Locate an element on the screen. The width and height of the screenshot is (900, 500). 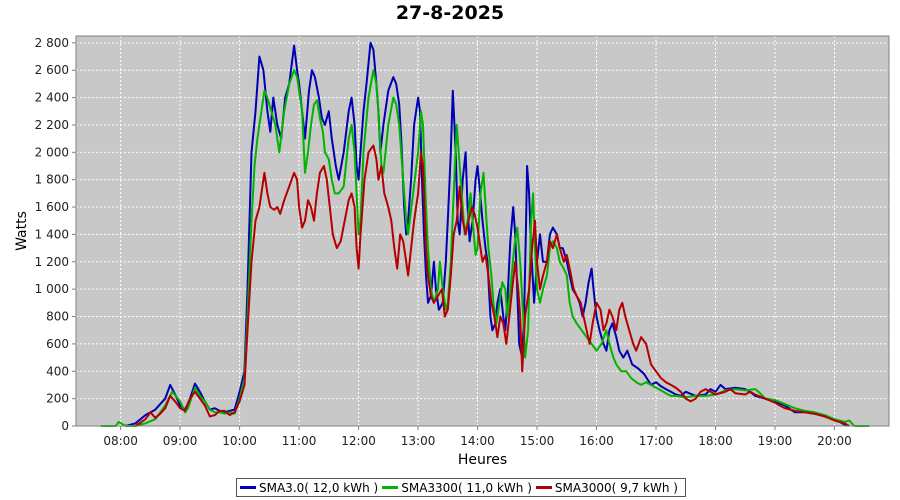
y-tick-label: 400 is located at coordinates (57, 371).